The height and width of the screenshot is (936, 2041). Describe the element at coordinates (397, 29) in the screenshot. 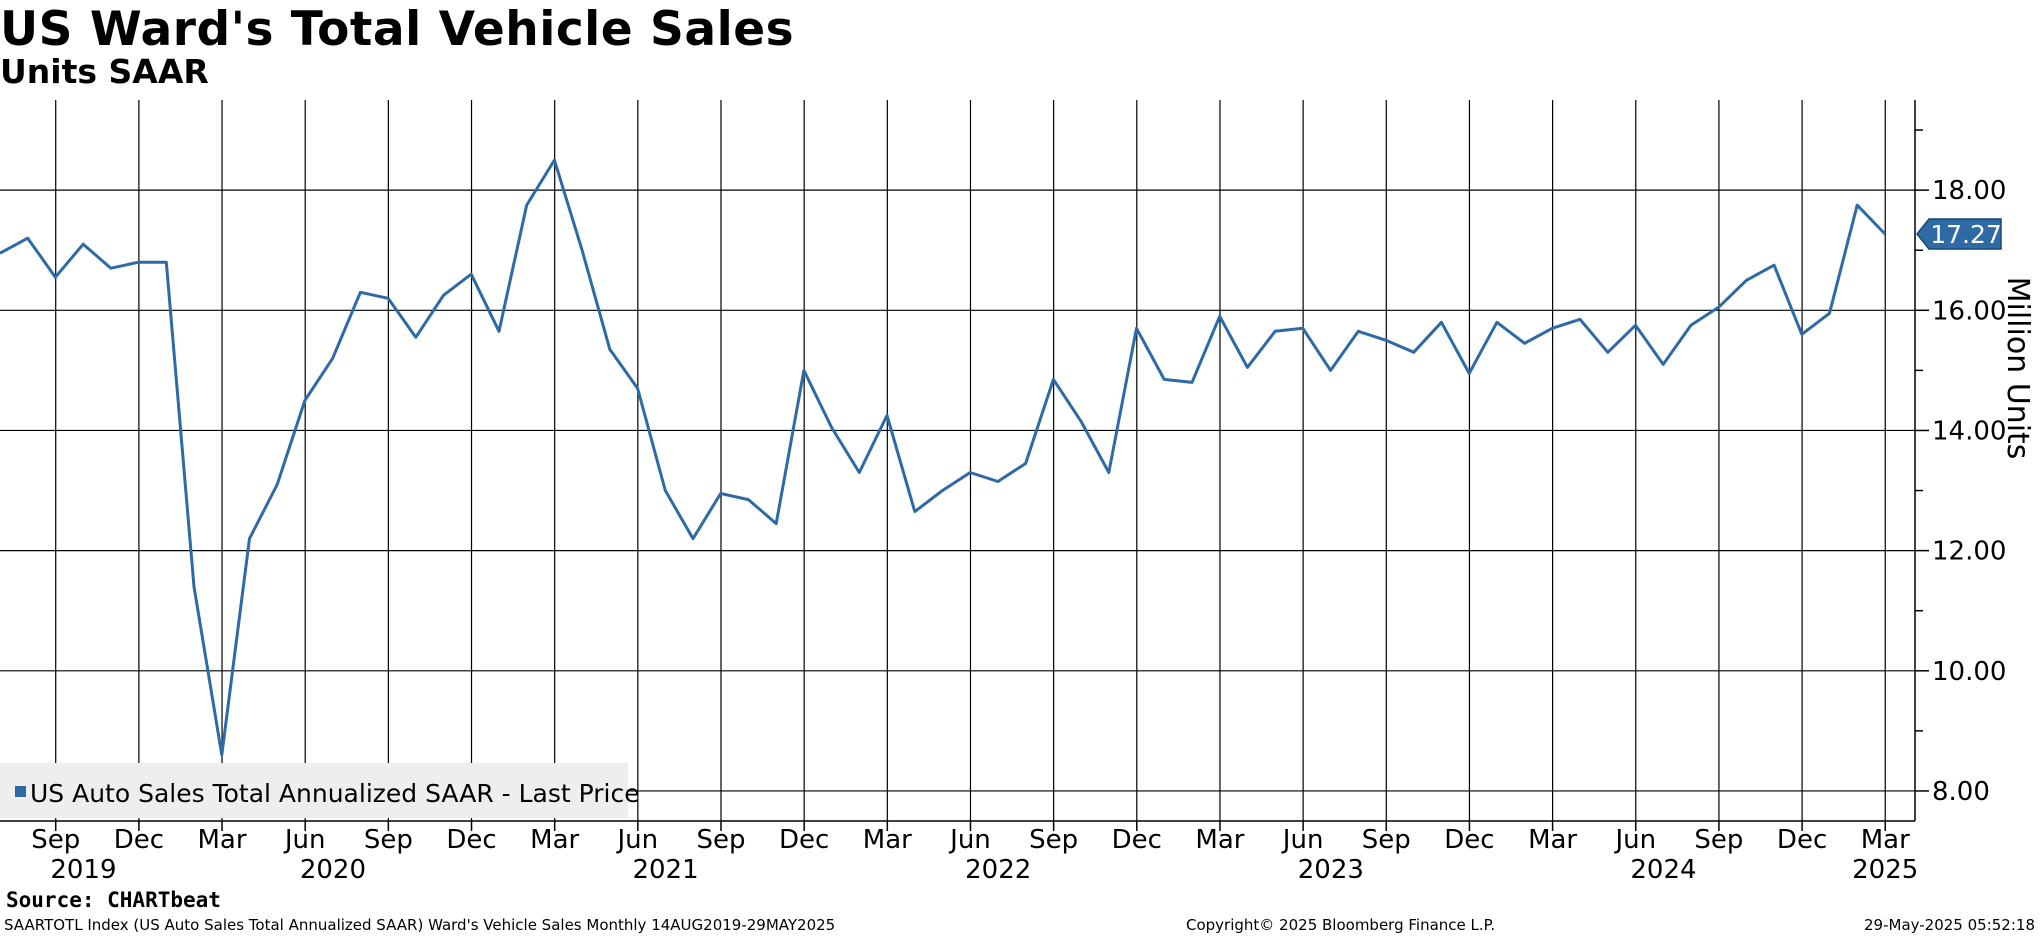

I see `chart-title: US Ward's Total Vehicle Sales` at that location.